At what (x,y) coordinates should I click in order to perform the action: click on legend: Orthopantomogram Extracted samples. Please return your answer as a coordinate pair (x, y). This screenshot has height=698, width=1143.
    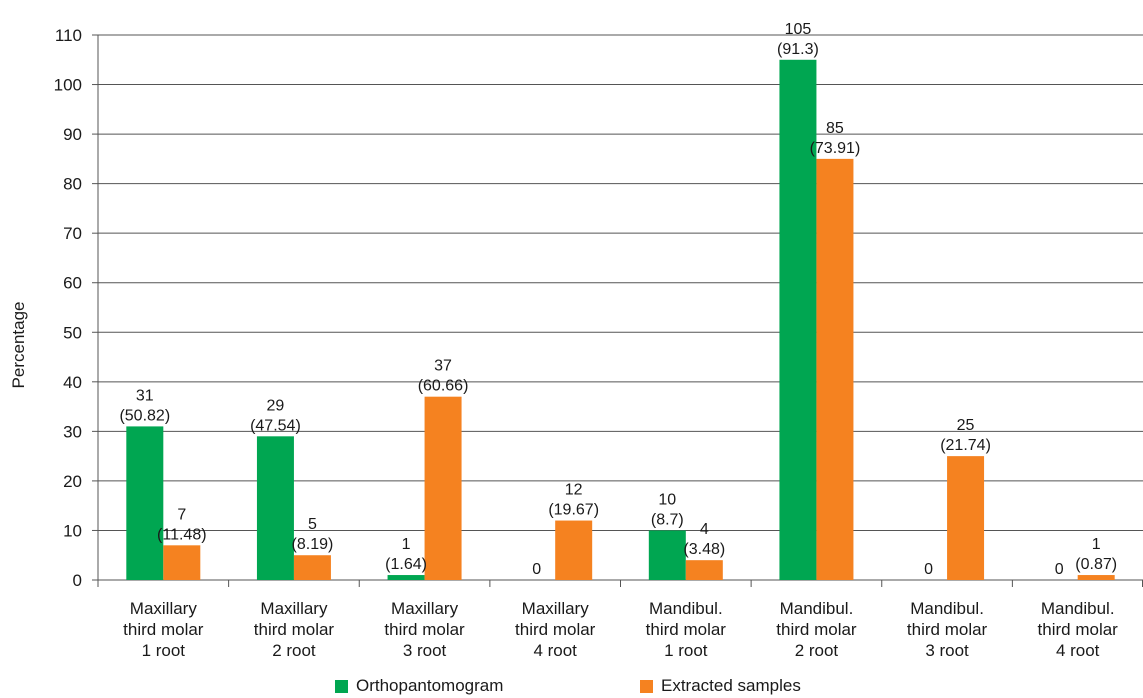
    Looking at the image, I should click on (571, 686).